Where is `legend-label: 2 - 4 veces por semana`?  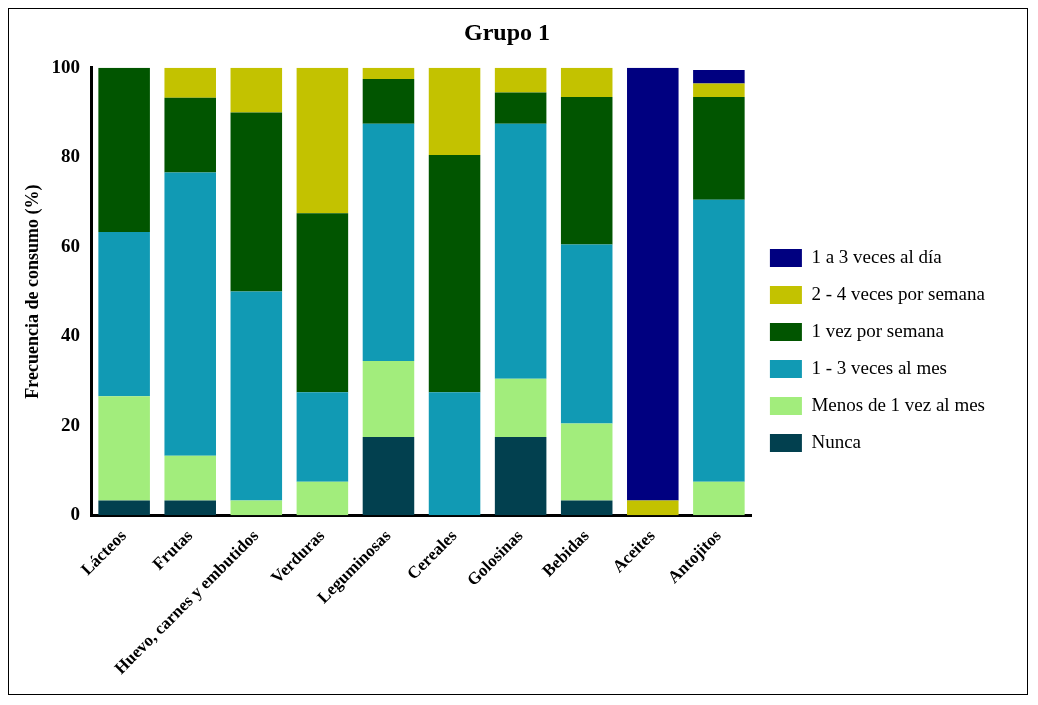 legend-label: 2 - 4 veces por semana is located at coordinates (898, 293).